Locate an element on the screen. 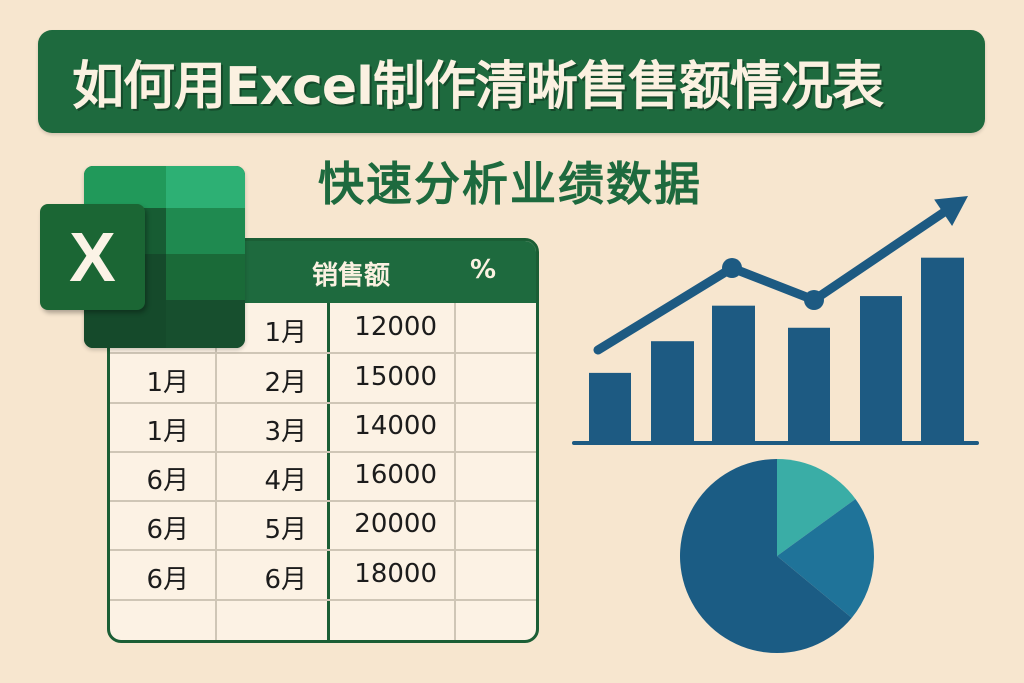 This screenshot has width=1024, height=683. bar-chart is located at coordinates (775, 320).